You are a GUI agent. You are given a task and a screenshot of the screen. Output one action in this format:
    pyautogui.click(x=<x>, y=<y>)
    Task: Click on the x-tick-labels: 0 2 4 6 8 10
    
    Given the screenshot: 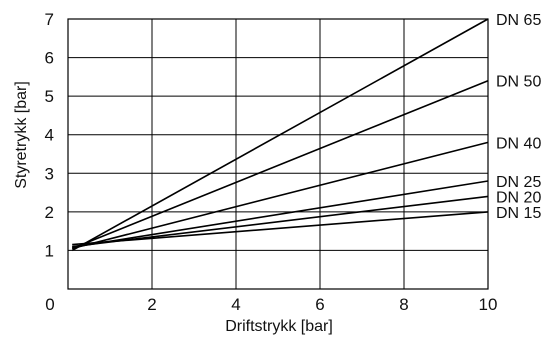 What is the action you would take?
    pyautogui.click(x=271, y=304)
    